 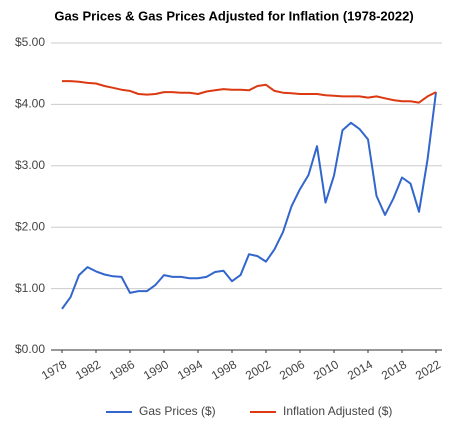 I want to click on x-tick-label: 2022, so click(x=428, y=370).